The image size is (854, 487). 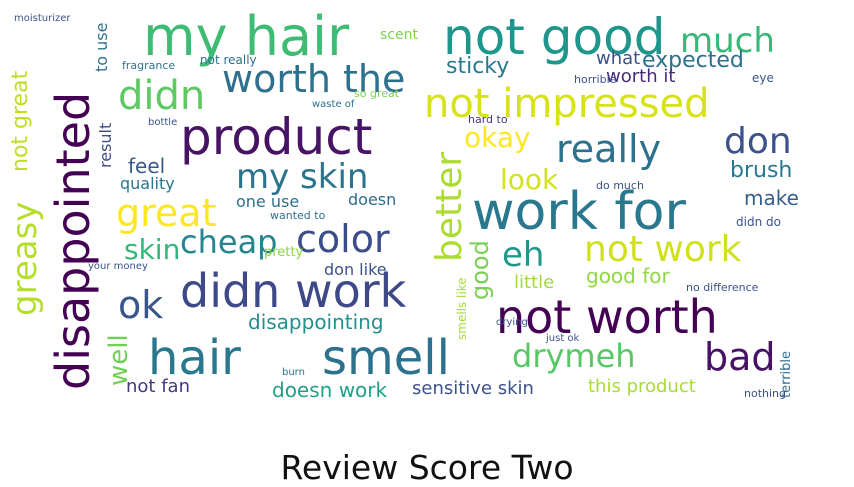 I want to click on cloud-word: wanted to, so click(x=298, y=215).